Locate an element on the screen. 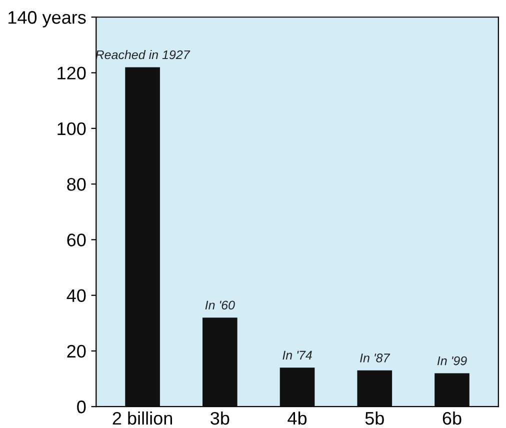 The width and height of the screenshot is (506, 428). x-tick-label: 5b is located at coordinates (374, 418).